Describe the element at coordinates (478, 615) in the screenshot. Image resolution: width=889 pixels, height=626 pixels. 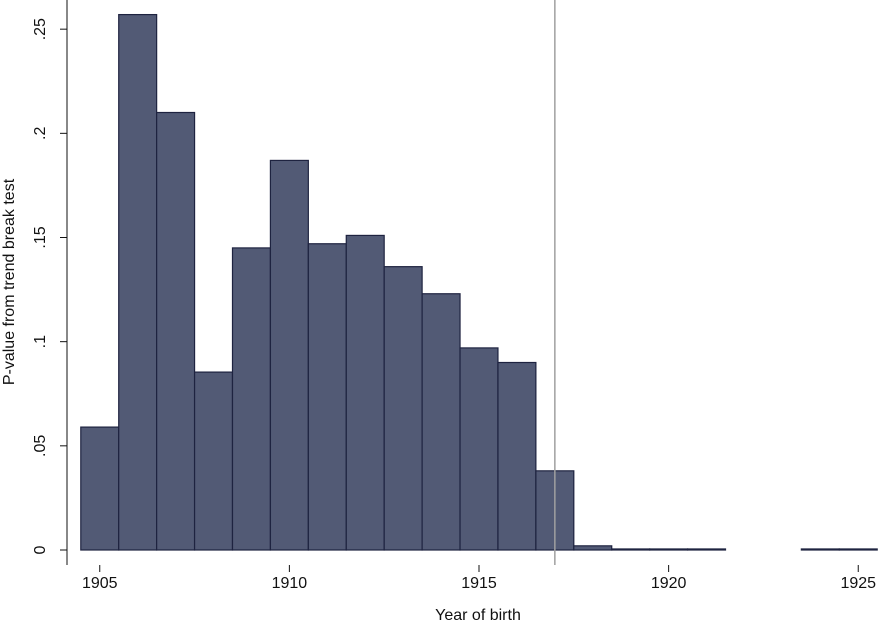
I see `x-axis-title: Year of birth` at that location.